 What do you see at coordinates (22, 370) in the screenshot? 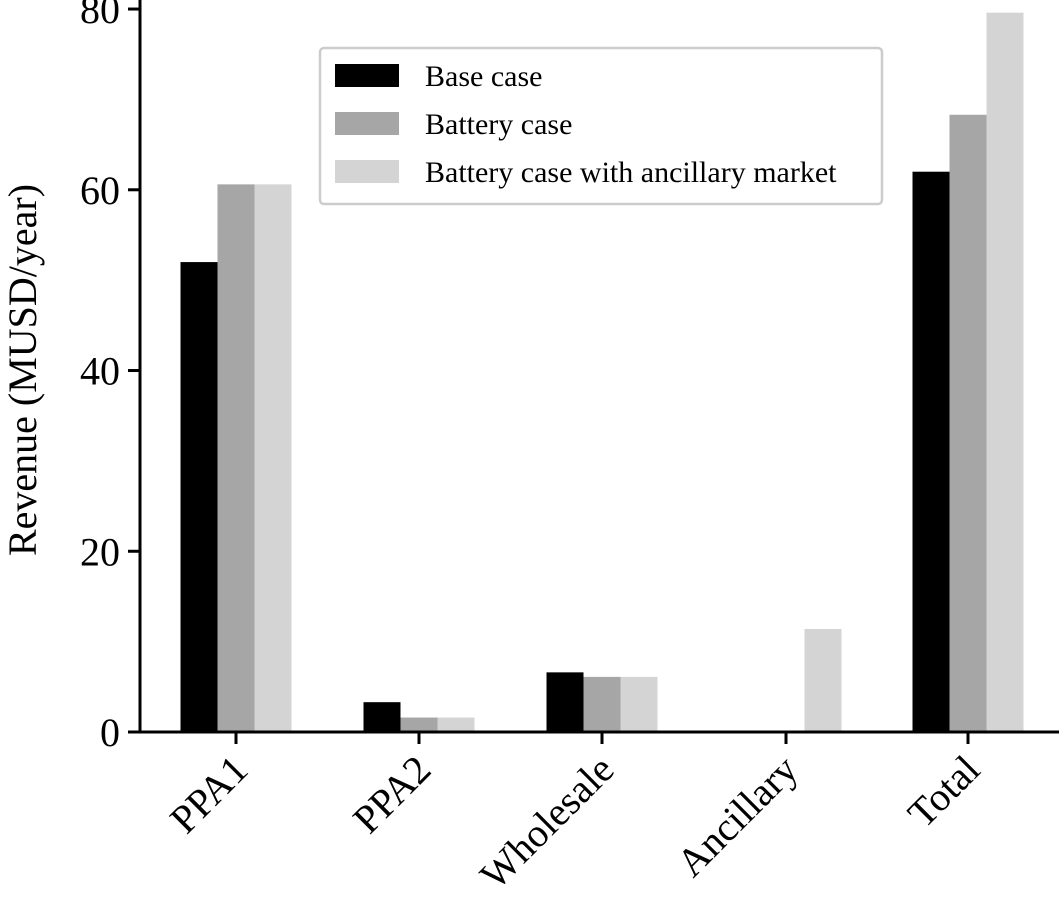
I see `y-axis-title: Revenue (MUSD/year)` at bounding box center [22, 370].